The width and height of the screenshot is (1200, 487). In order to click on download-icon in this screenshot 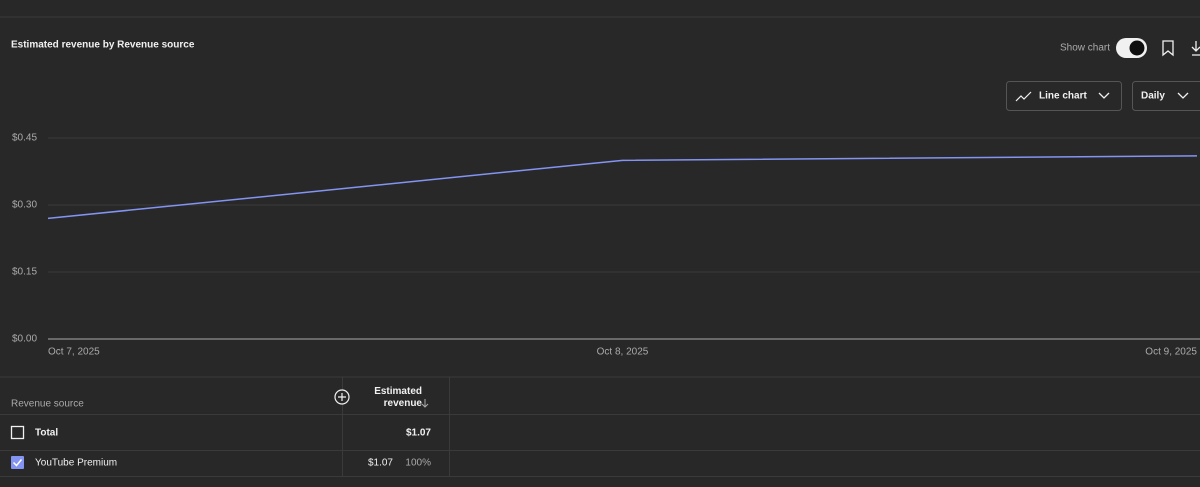, I will do `click(1195, 48)`.